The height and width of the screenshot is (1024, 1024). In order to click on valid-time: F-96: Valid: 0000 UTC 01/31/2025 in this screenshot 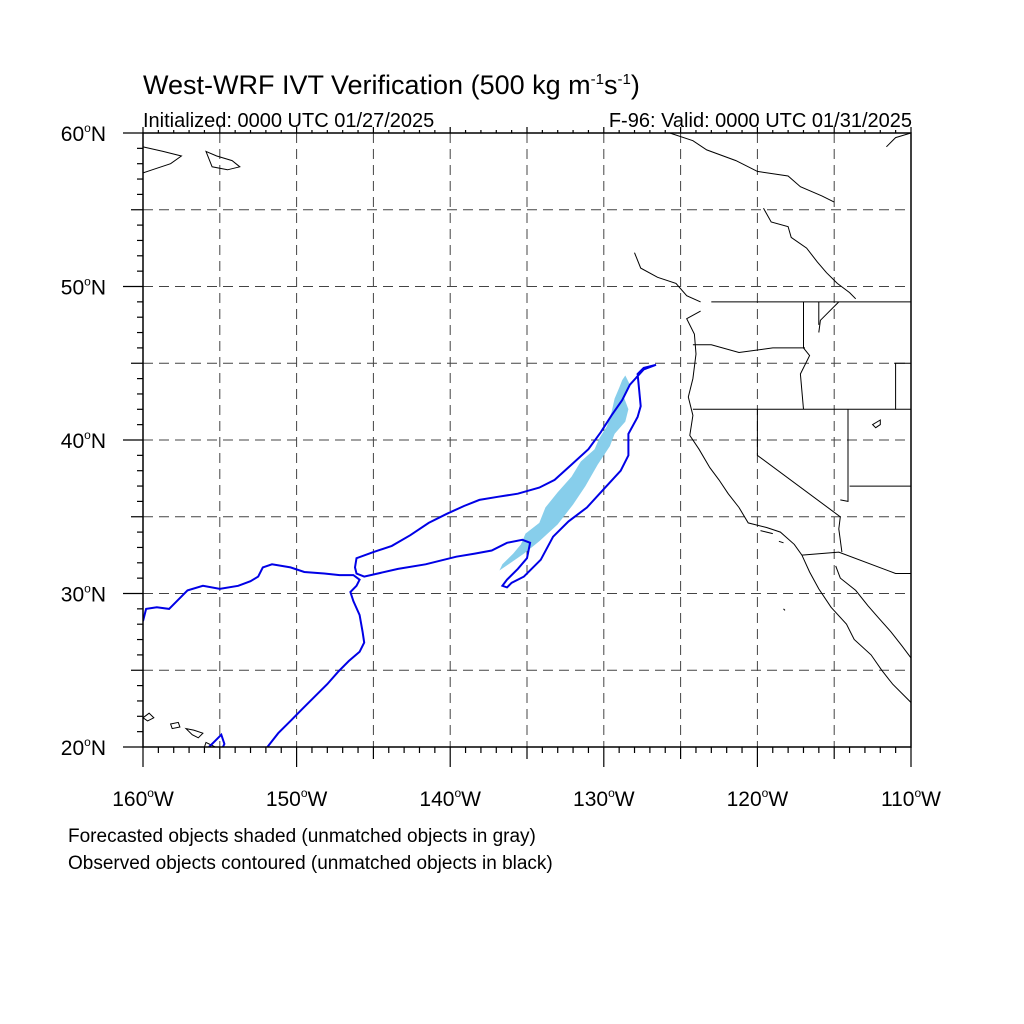, I will do `click(760, 121)`.